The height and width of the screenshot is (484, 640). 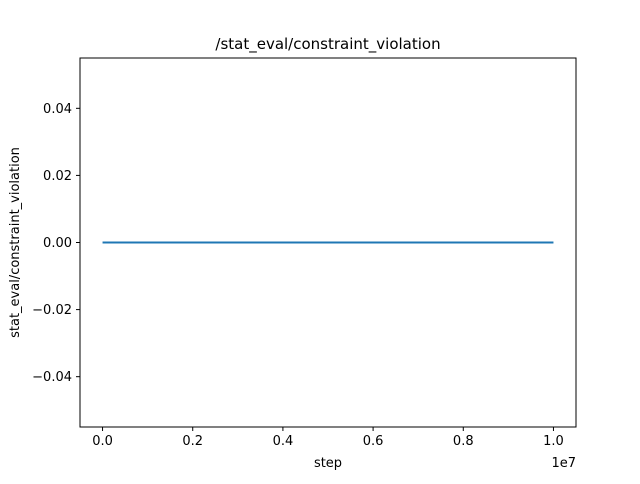 What do you see at coordinates (15, 242) in the screenshot?
I see `y-axis-label: stat_eval/constraint_violation` at bounding box center [15, 242].